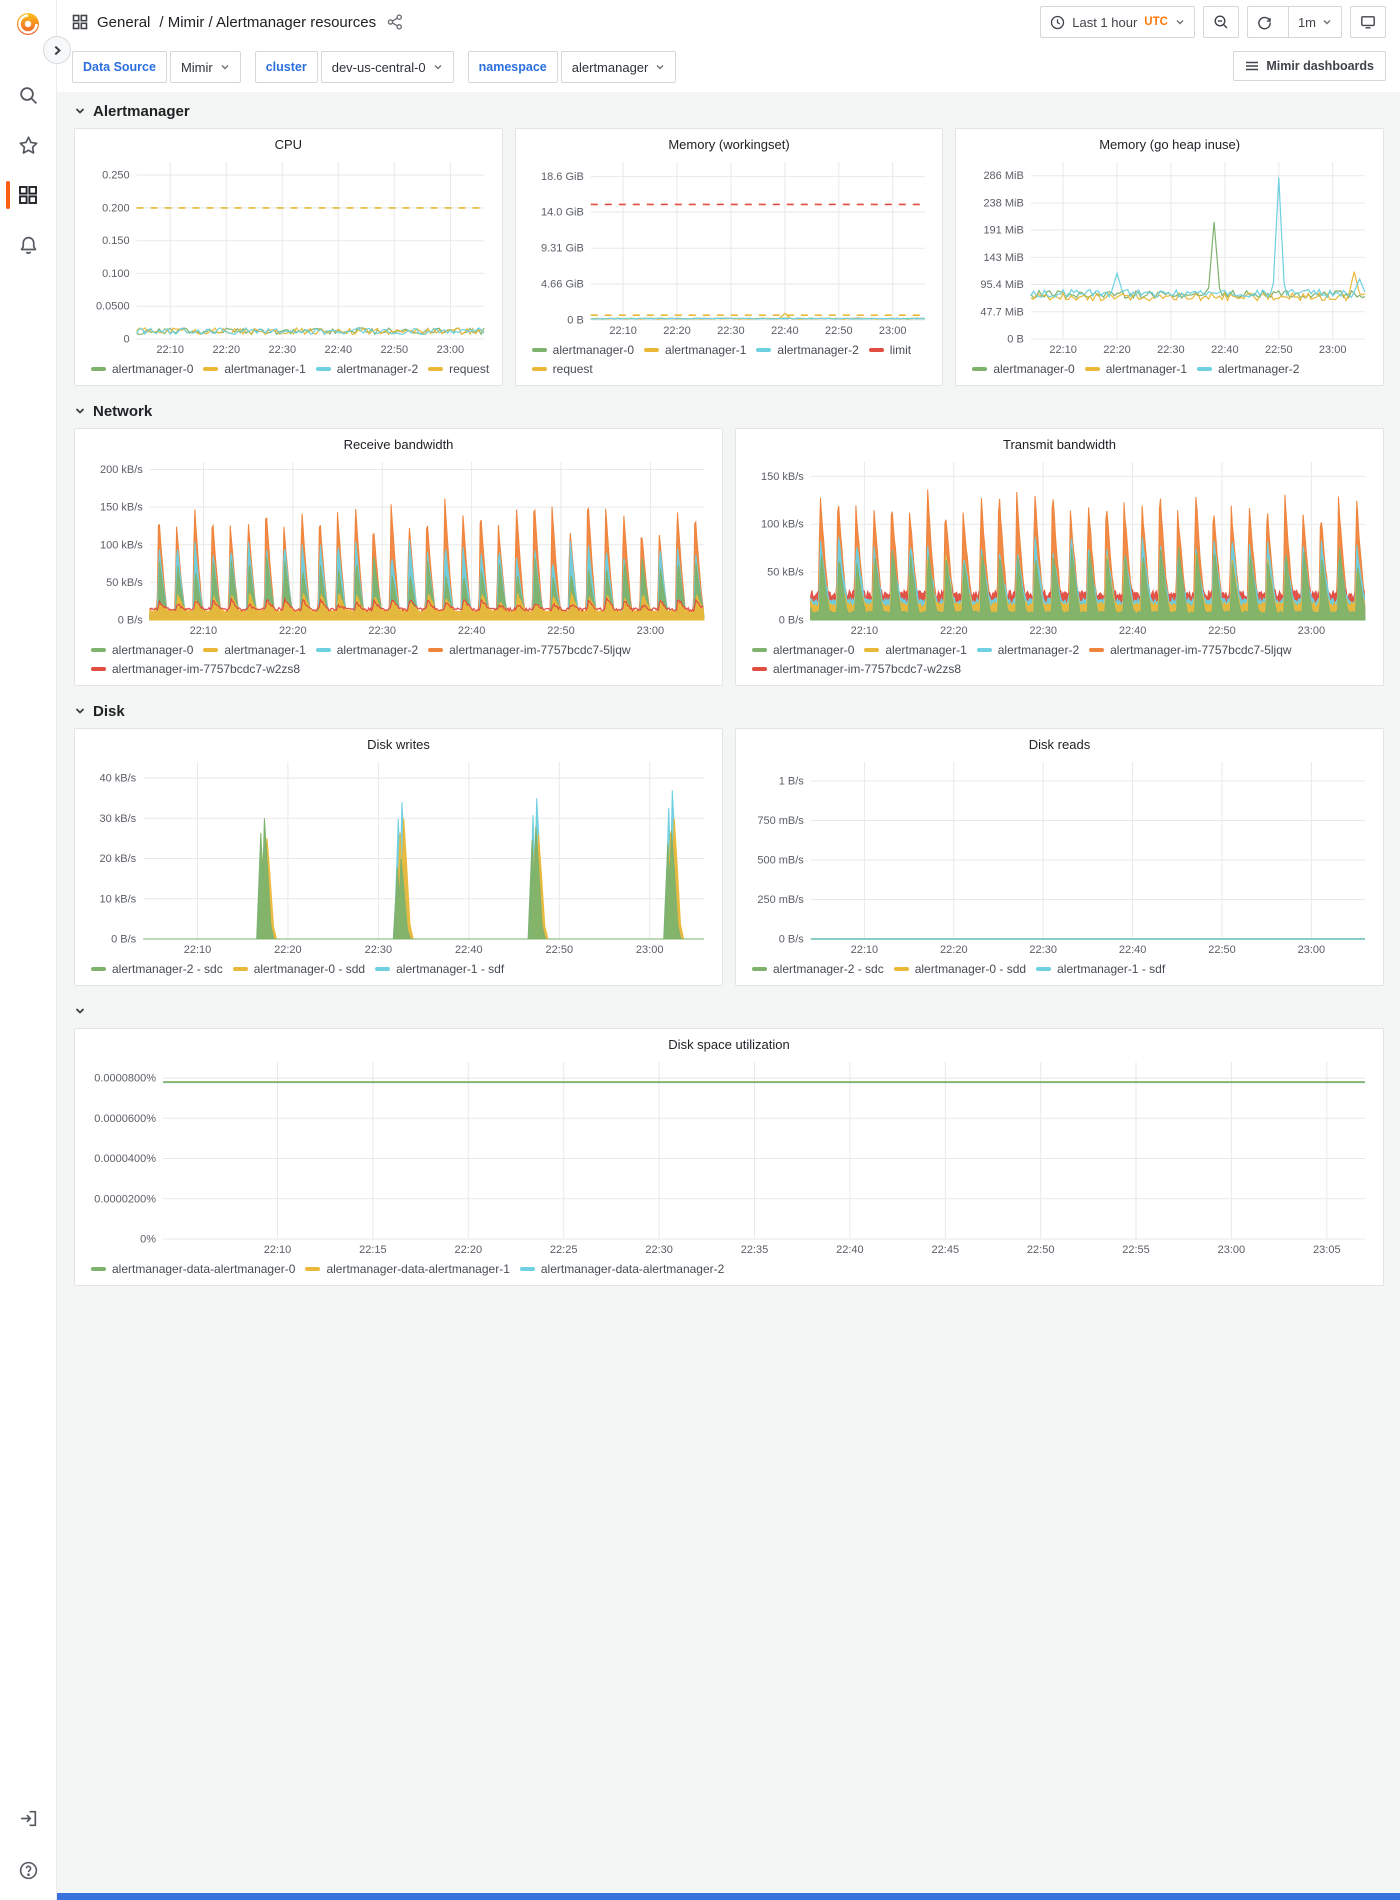 This screenshot has width=1400, height=1900. What do you see at coordinates (1059, 744) in the screenshot?
I see `panel-title: Disk reads` at bounding box center [1059, 744].